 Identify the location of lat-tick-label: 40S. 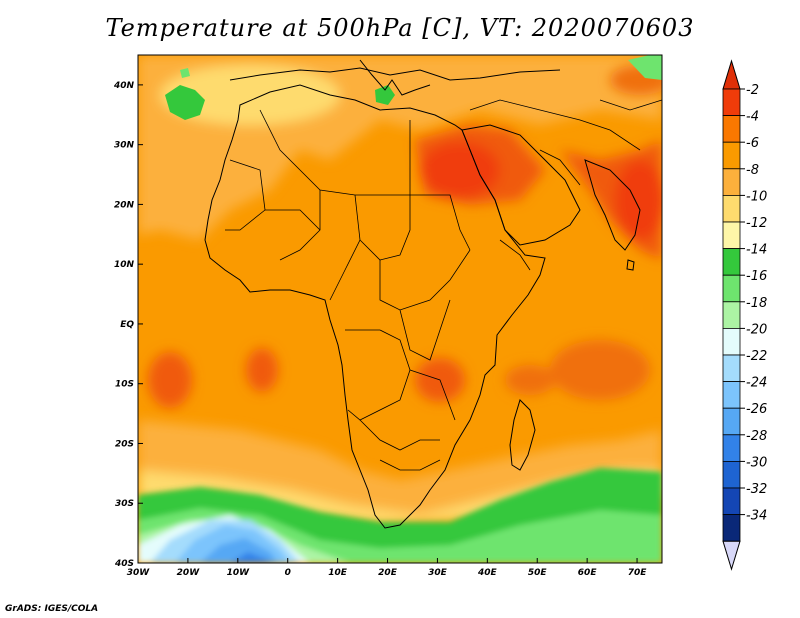
(124, 564).